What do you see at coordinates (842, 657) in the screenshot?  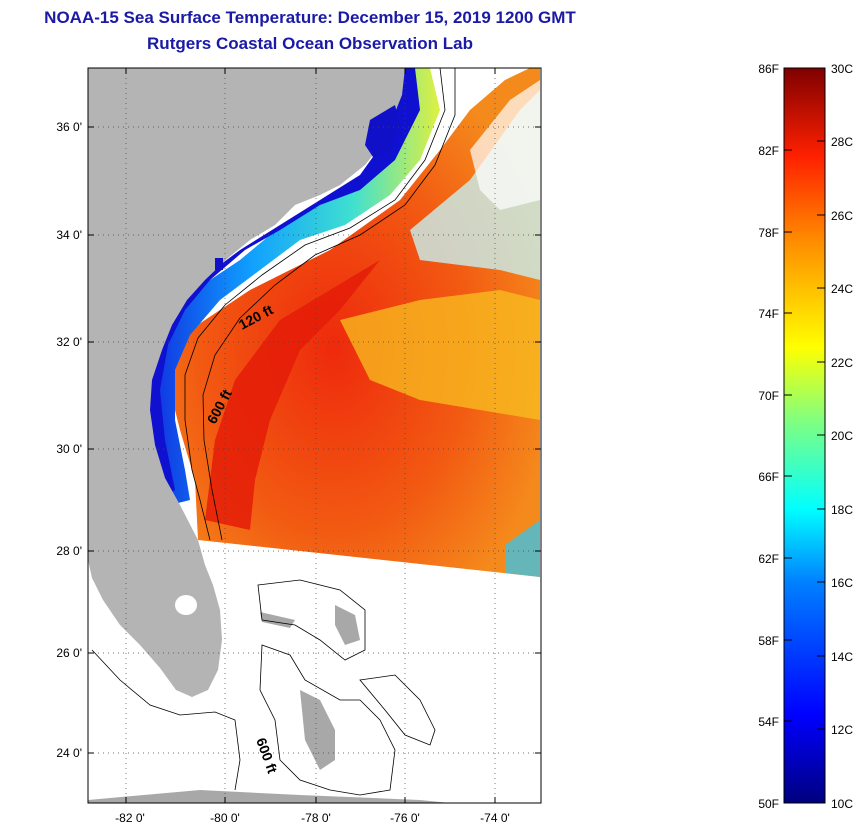 I see `cb-c-14: 14C` at bounding box center [842, 657].